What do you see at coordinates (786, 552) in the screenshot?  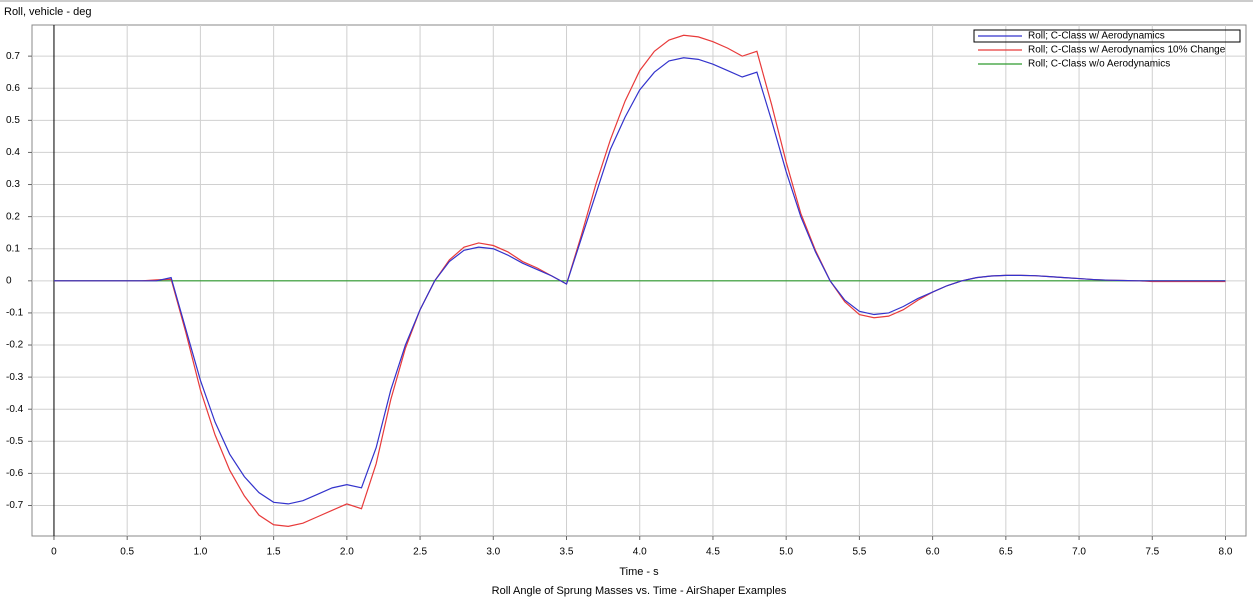 I see `x-tick-label: 5.0` at bounding box center [786, 552].